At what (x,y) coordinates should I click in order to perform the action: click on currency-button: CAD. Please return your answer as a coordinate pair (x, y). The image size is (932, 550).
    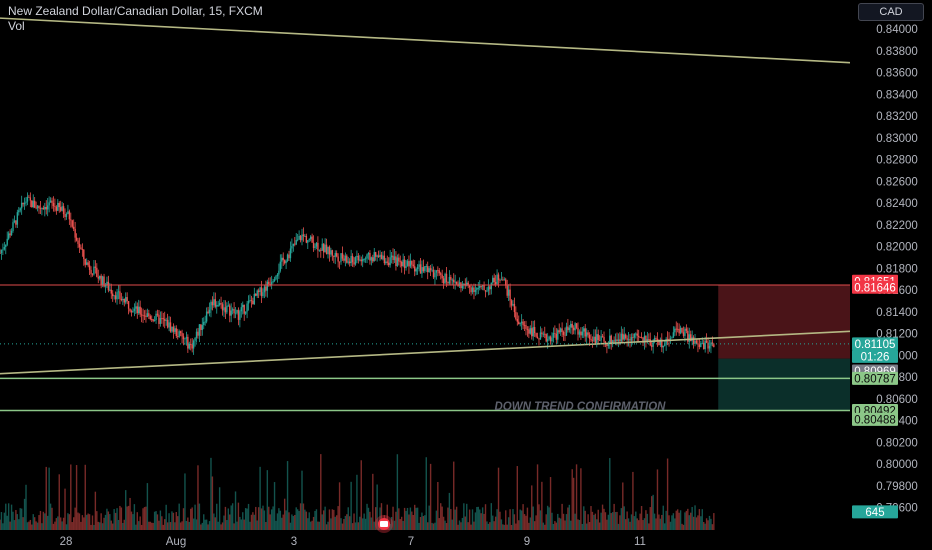
    Looking at the image, I should click on (891, 12).